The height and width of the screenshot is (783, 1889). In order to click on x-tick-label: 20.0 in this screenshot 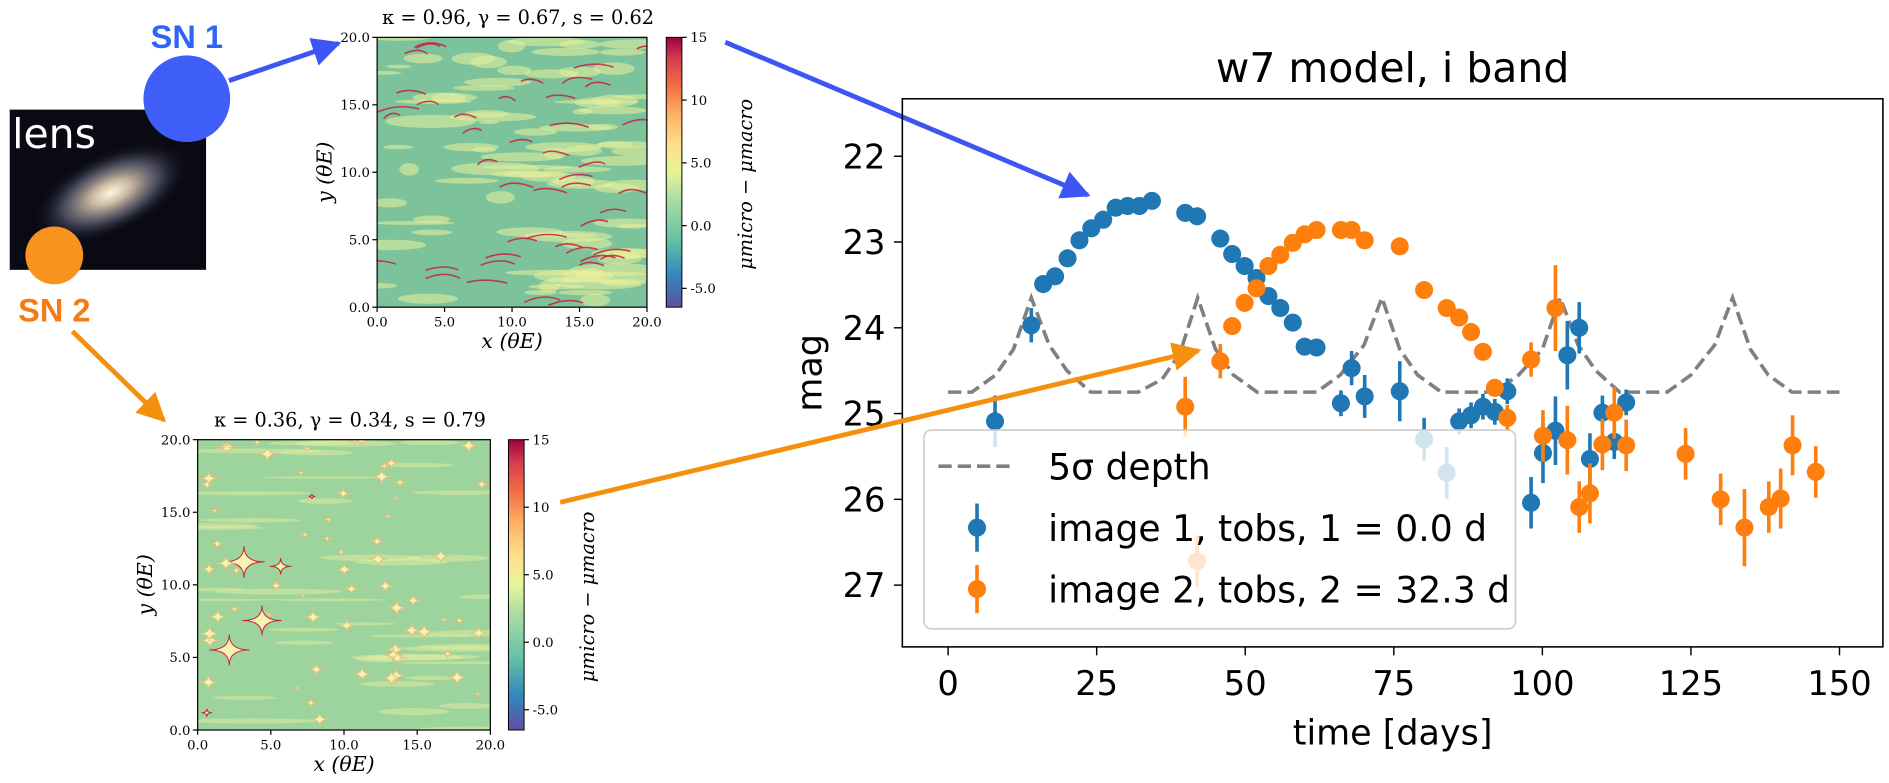, I will do `click(491, 745)`.